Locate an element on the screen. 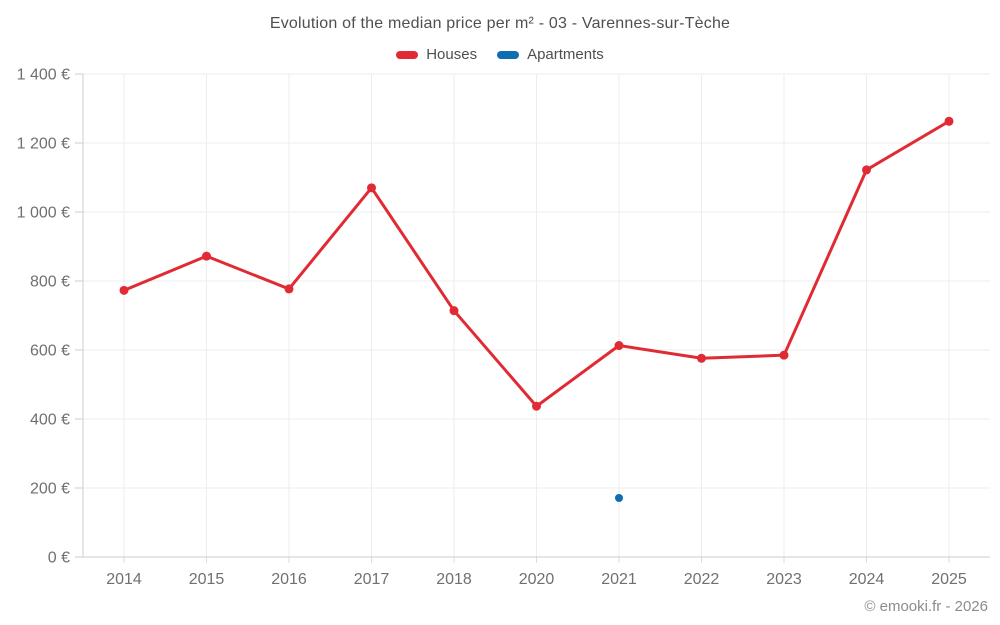 The width and height of the screenshot is (1000, 625). legend-label-apartments: Apartments is located at coordinates (565, 54).